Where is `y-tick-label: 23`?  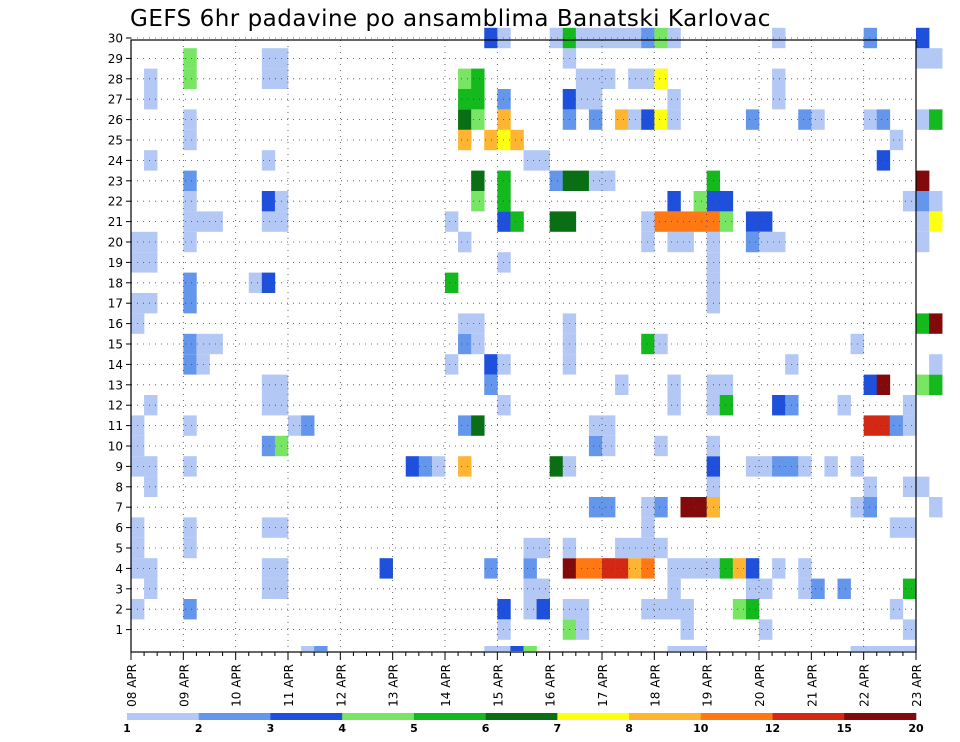
y-tick-label: 23 is located at coordinates (115, 181).